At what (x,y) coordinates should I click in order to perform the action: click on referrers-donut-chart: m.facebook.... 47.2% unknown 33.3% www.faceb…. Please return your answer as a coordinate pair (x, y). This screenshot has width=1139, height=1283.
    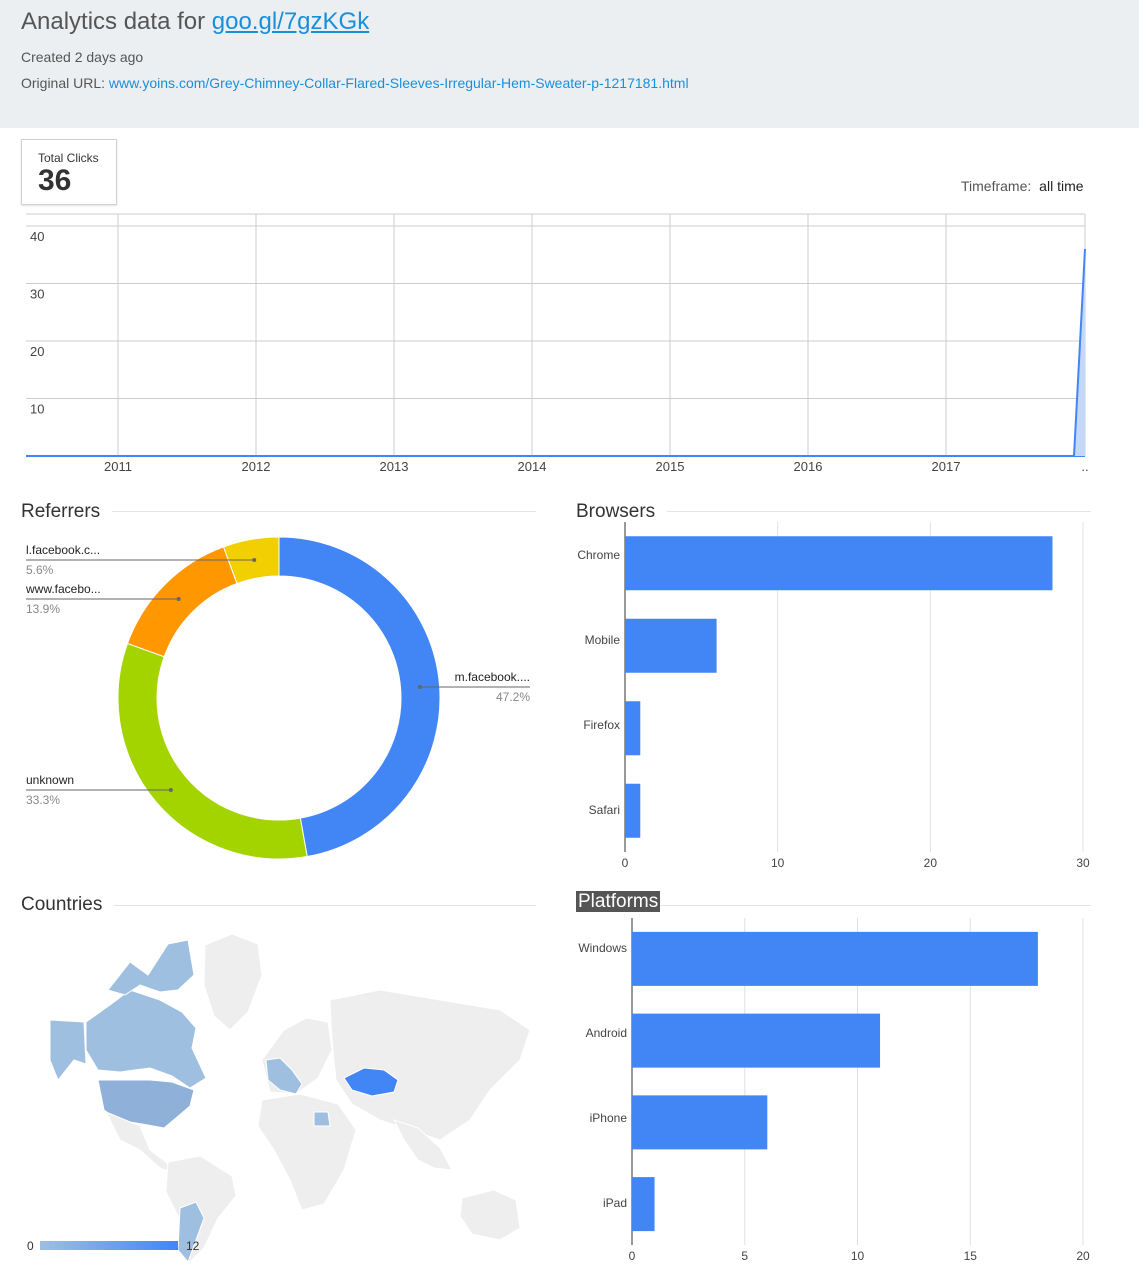
    Looking at the image, I should click on (277, 698).